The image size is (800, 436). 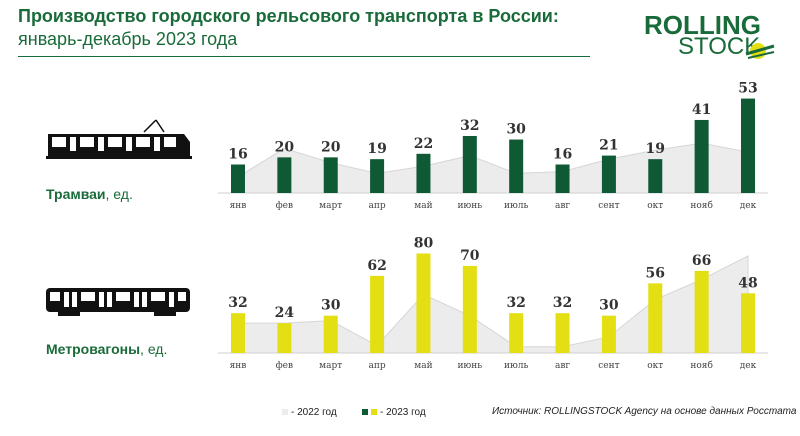 What do you see at coordinates (719, 46) in the screenshot?
I see `logo-line-2: STOCK` at bounding box center [719, 46].